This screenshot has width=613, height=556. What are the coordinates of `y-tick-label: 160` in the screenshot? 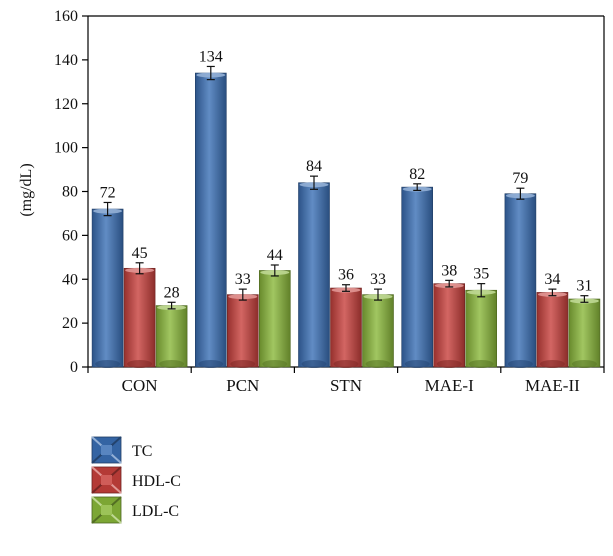 It's located at (66, 16).